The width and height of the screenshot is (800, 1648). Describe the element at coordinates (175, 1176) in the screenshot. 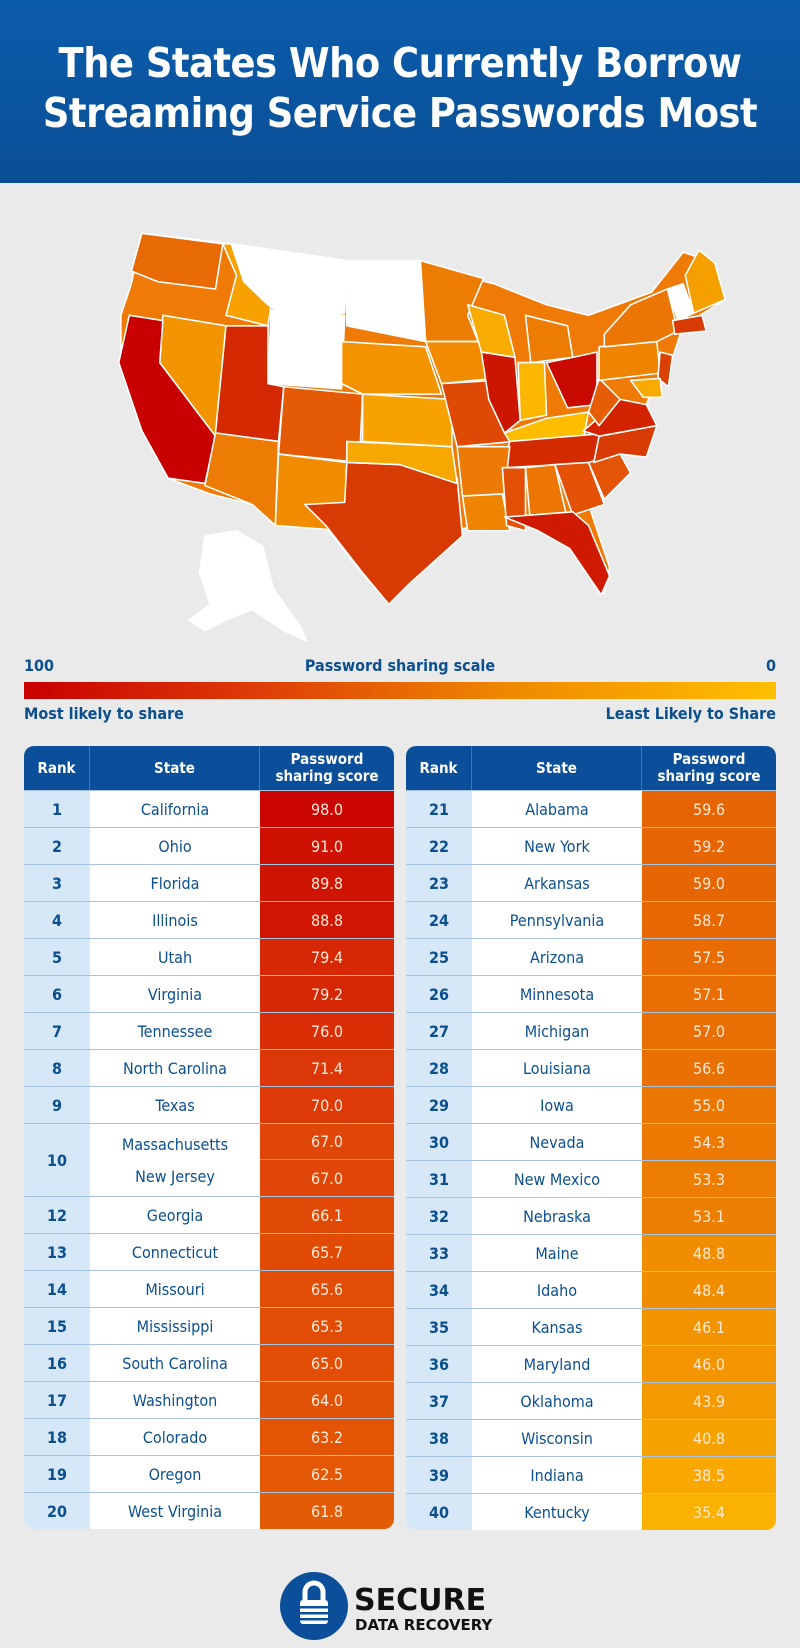

I see `state-name: New Jersey` at that location.